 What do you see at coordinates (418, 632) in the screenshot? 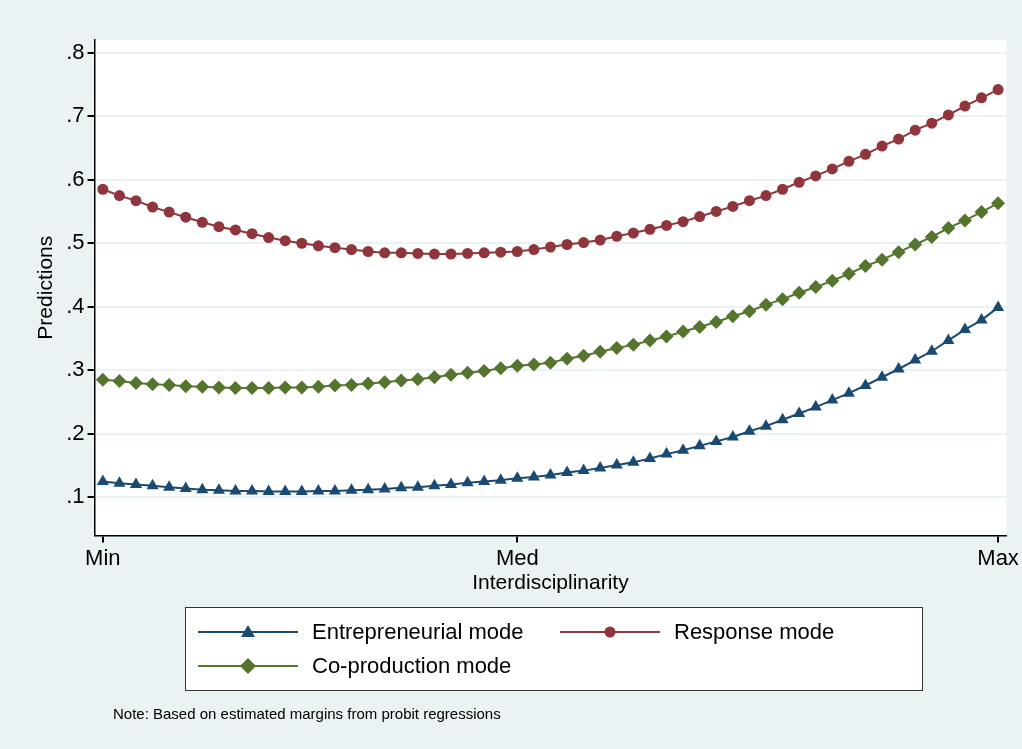
I see `legend-label: Entrepreneurial mode` at bounding box center [418, 632].